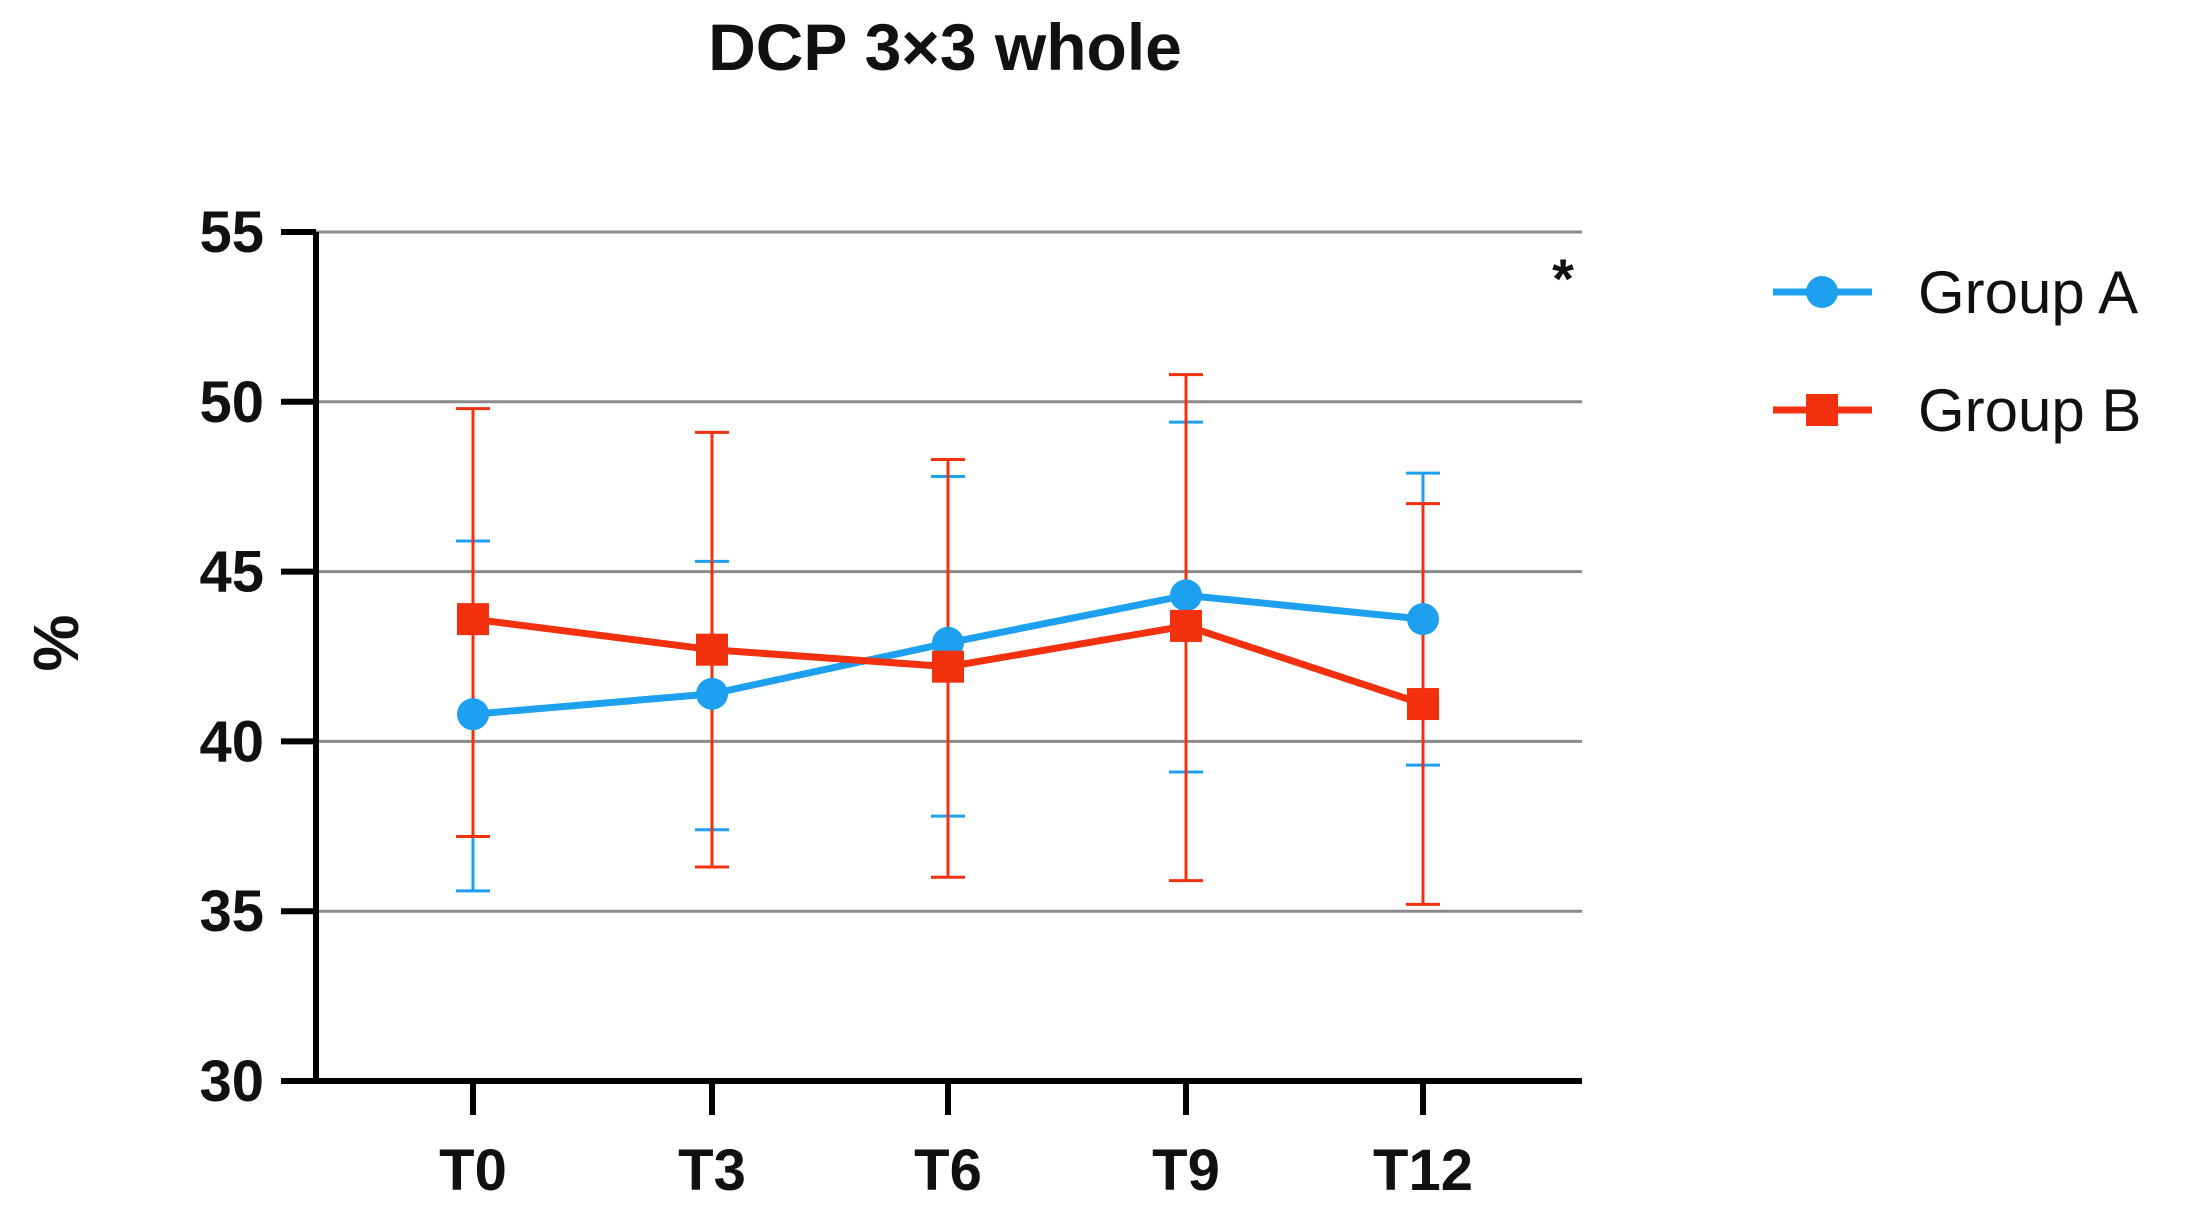 Image resolution: width=2186 pixels, height=1217 pixels. I want to click on point-group-a-T9, so click(1186, 595).